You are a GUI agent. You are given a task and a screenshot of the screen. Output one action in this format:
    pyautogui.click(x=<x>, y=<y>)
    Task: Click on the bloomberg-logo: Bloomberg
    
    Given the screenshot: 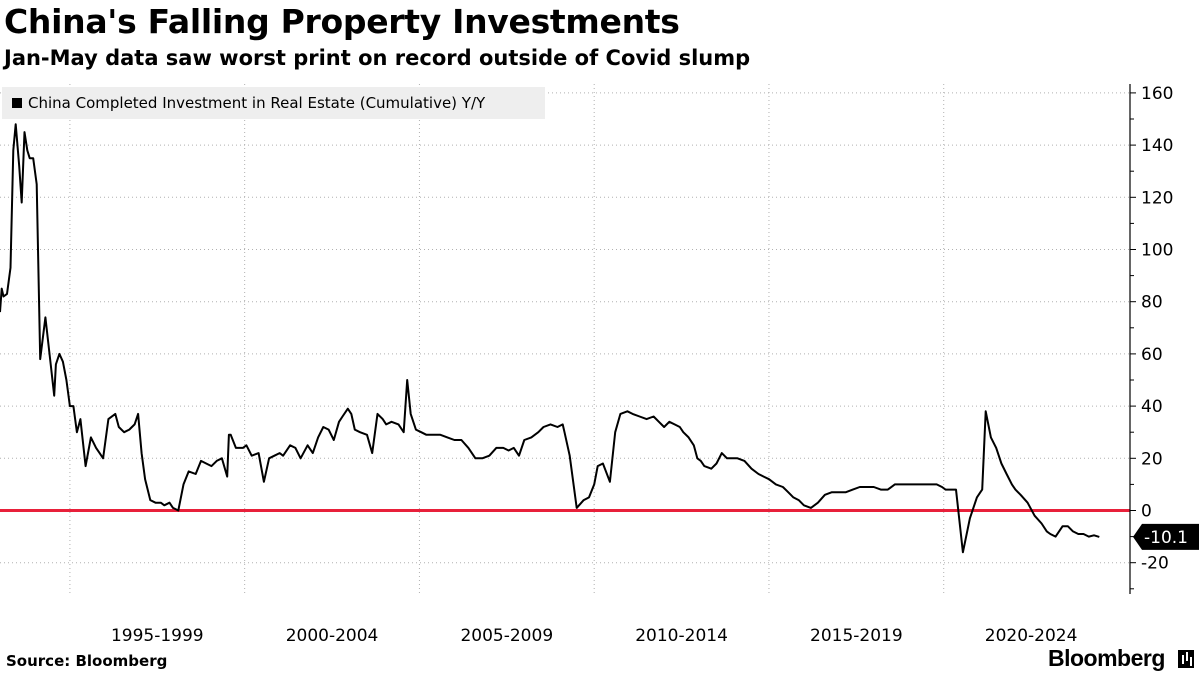 What is the action you would take?
    pyautogui.click(x=1106, y=658)
    